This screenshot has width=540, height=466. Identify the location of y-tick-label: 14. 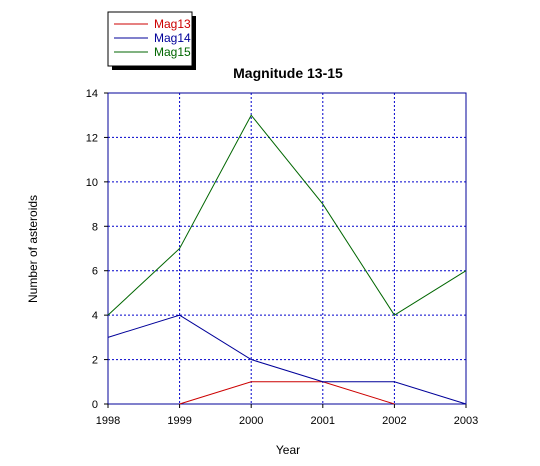
(92, 94).